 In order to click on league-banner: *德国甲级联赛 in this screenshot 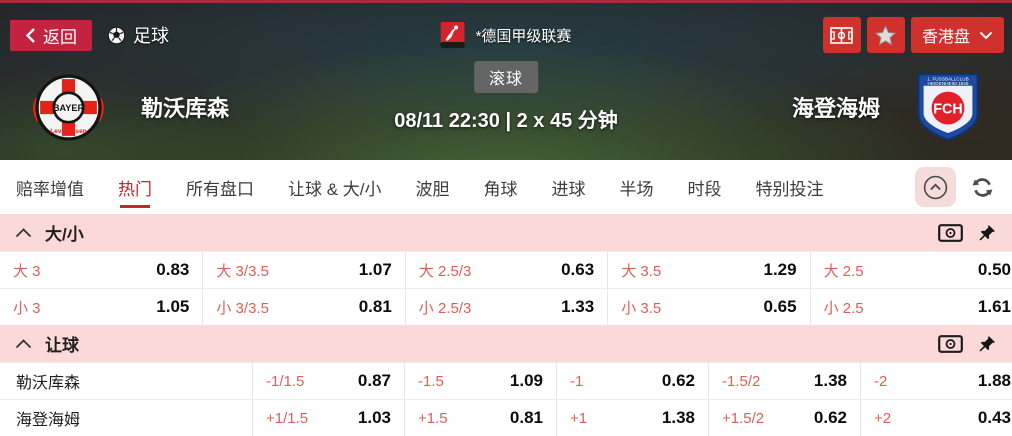, I will do `click(506, 35)`.